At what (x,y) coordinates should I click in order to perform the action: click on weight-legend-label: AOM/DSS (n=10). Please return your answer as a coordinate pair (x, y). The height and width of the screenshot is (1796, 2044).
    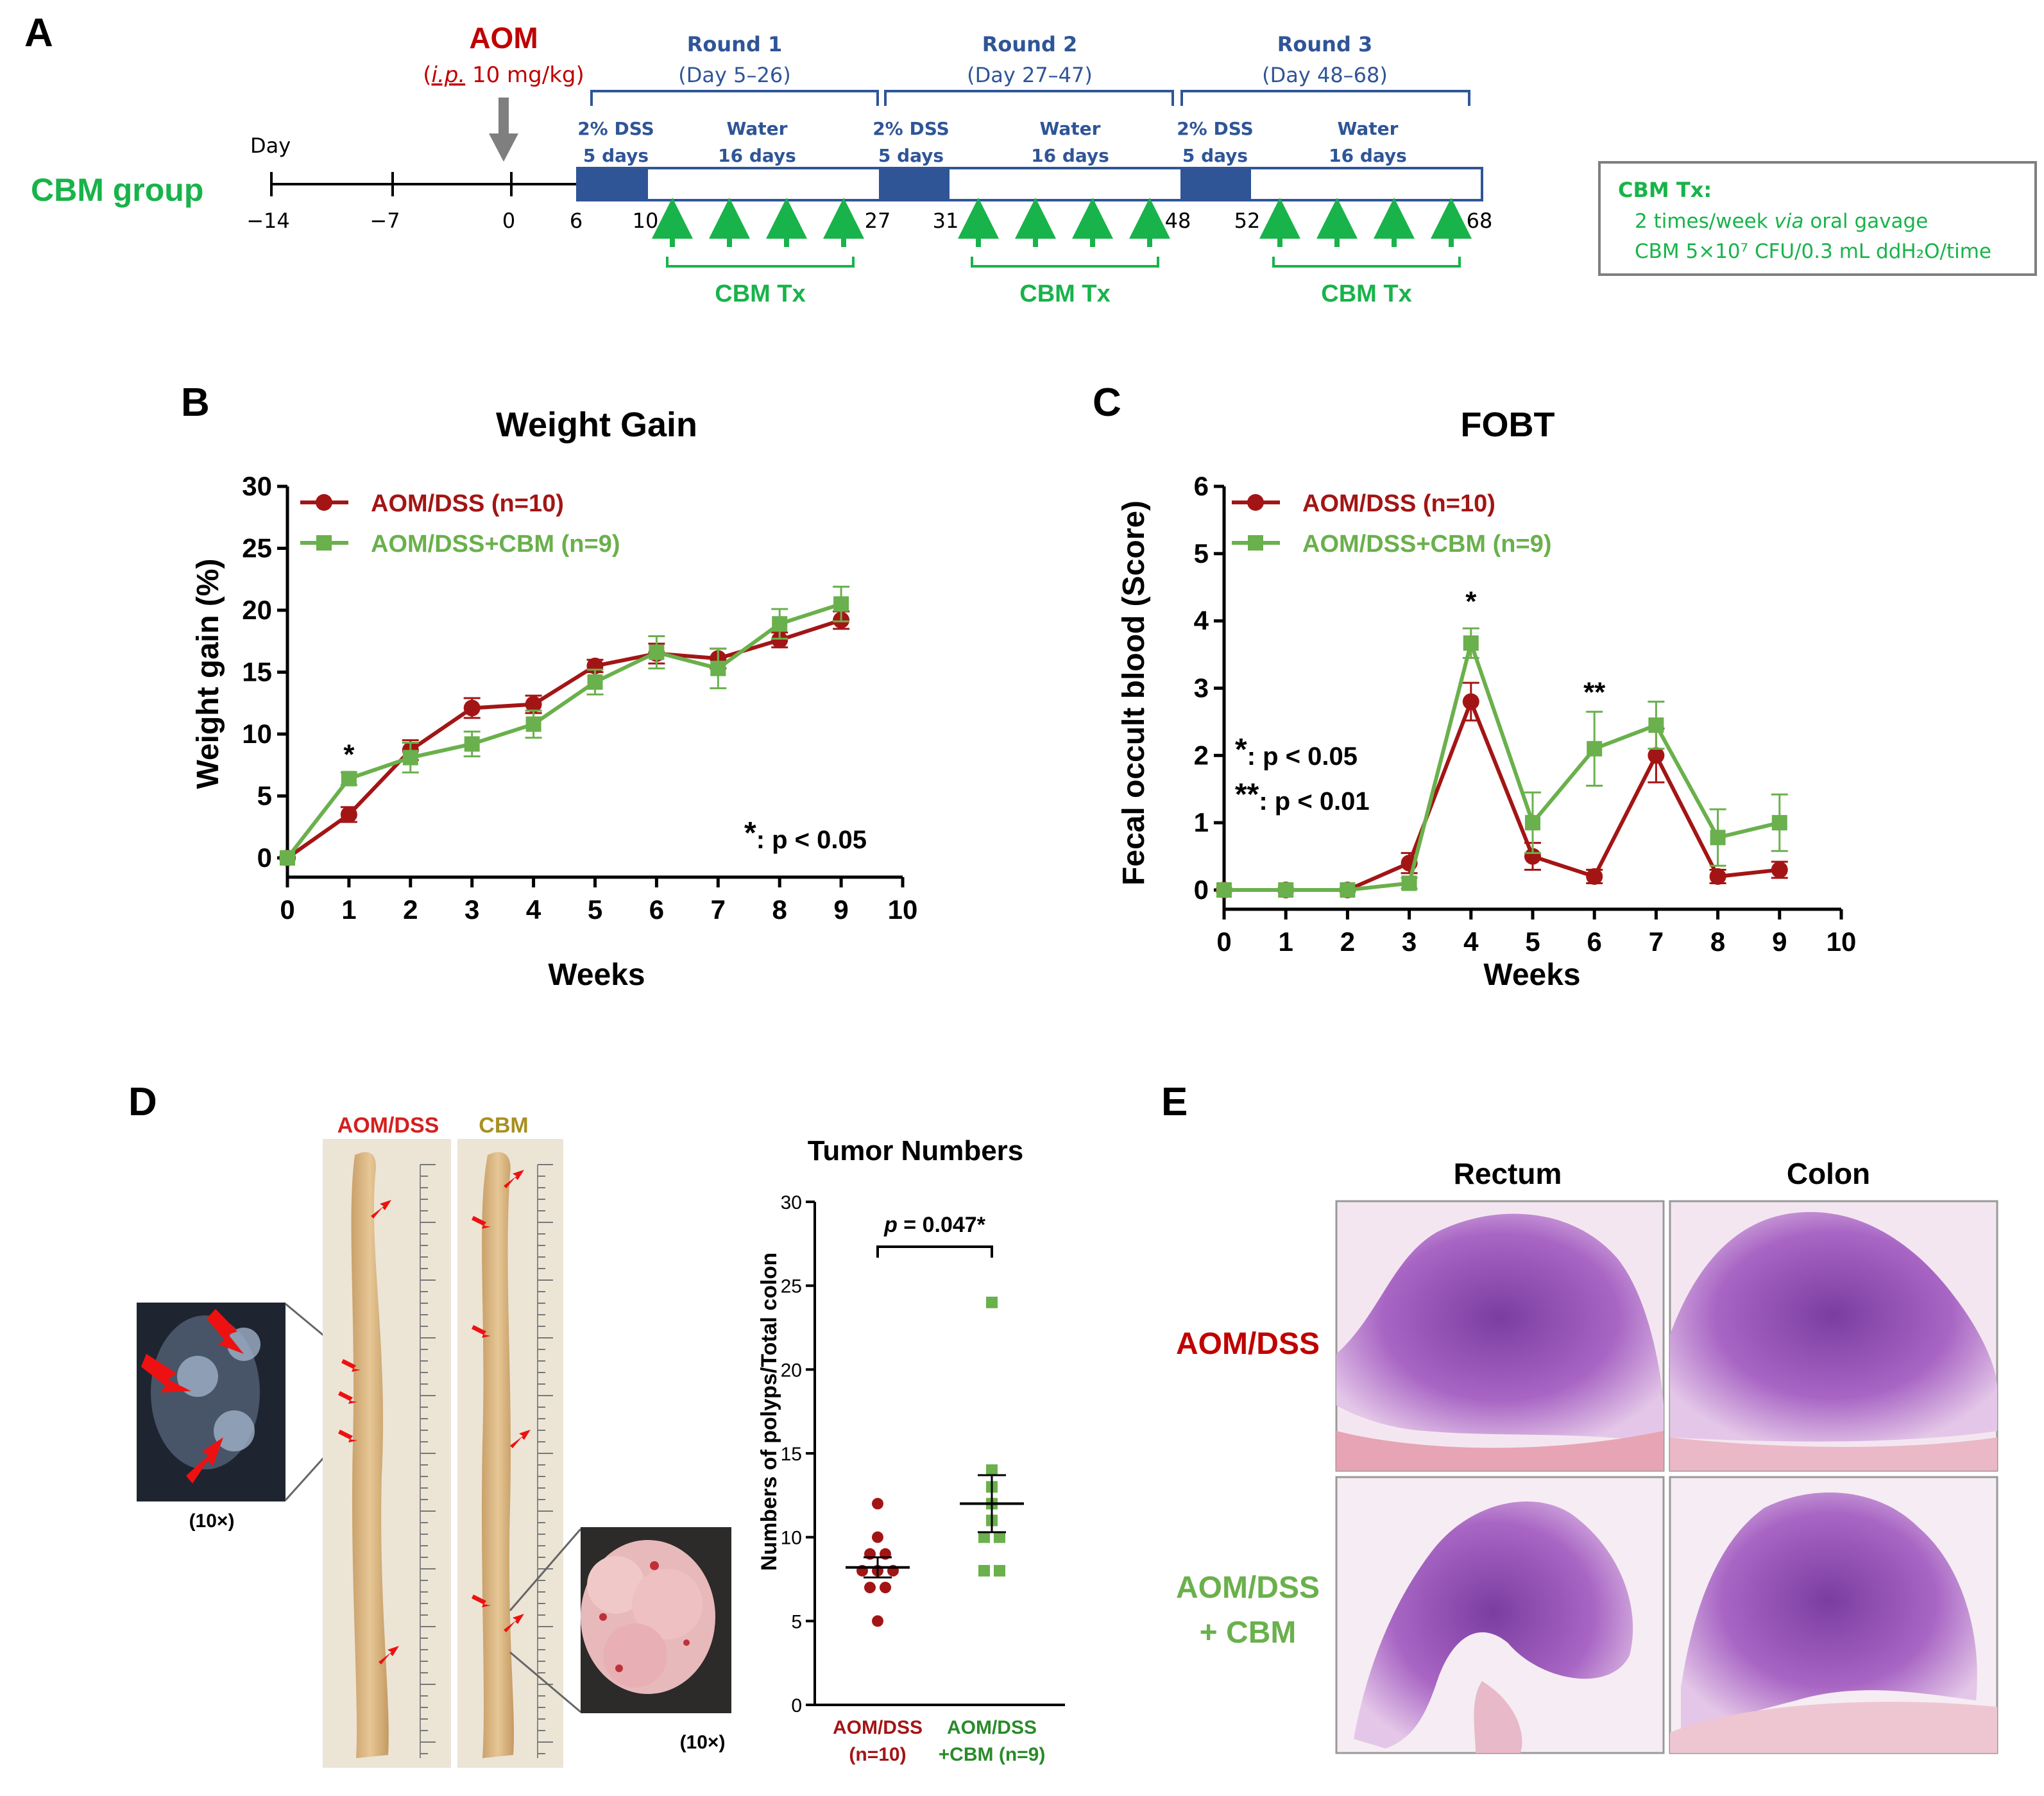
    Looking at the image, I should click on (468, 503).